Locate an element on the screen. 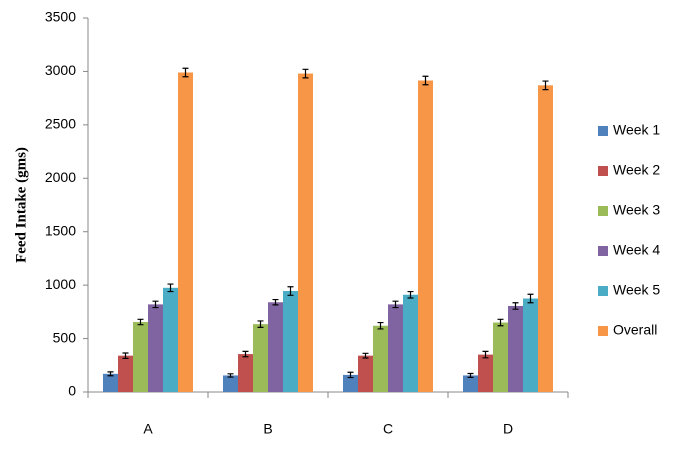  legend-label: Week 5 is located at coordinates (636, 290).